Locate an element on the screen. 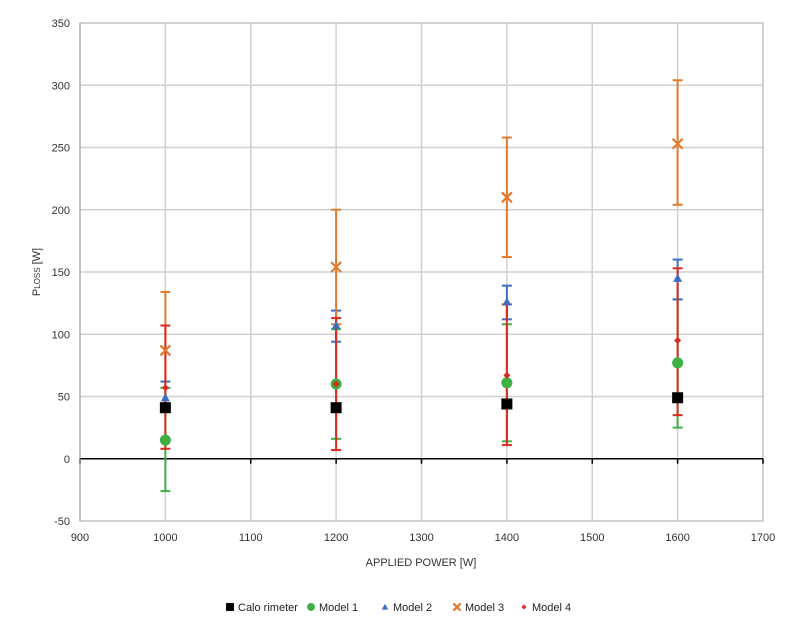 The image size is (800, 636). legend: Calo rimeter Model 1 Model 2 Model 3 Model 4 is located at coordinates (398, 608).